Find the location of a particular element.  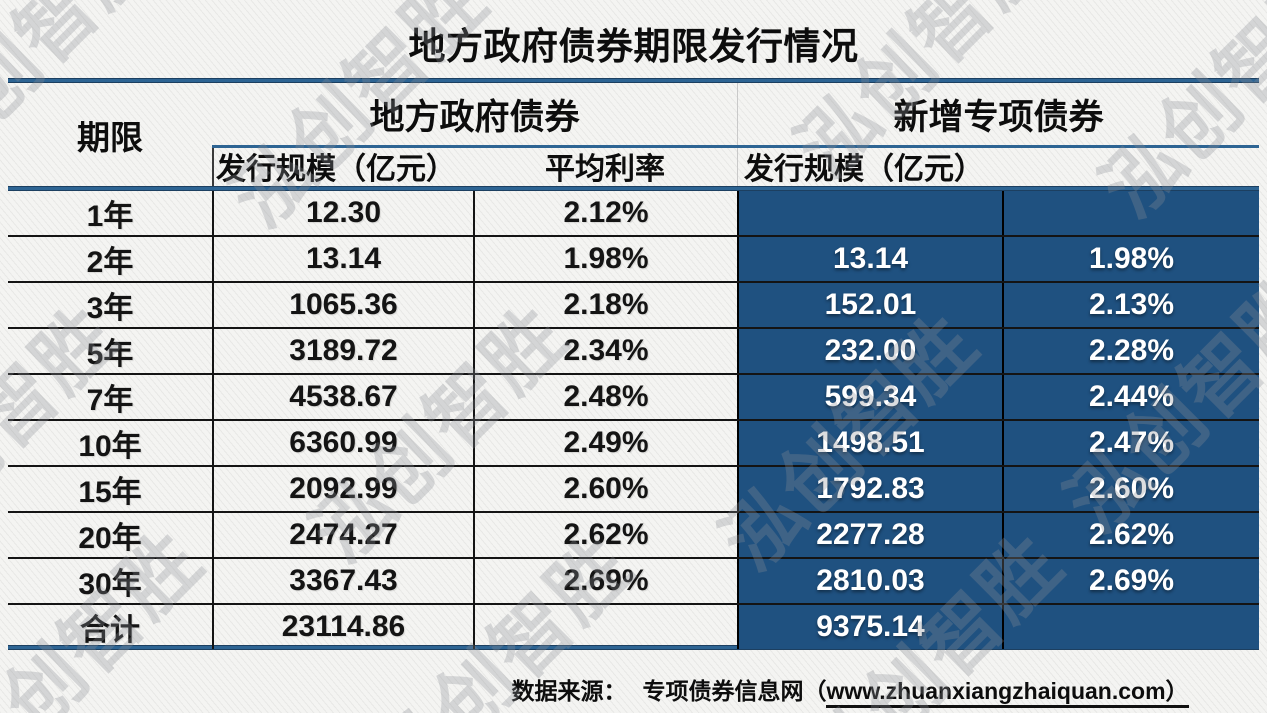

table-row: 20年 2474.27 2.62% 2277.28 2.62% is located at coordinates (633, 534).